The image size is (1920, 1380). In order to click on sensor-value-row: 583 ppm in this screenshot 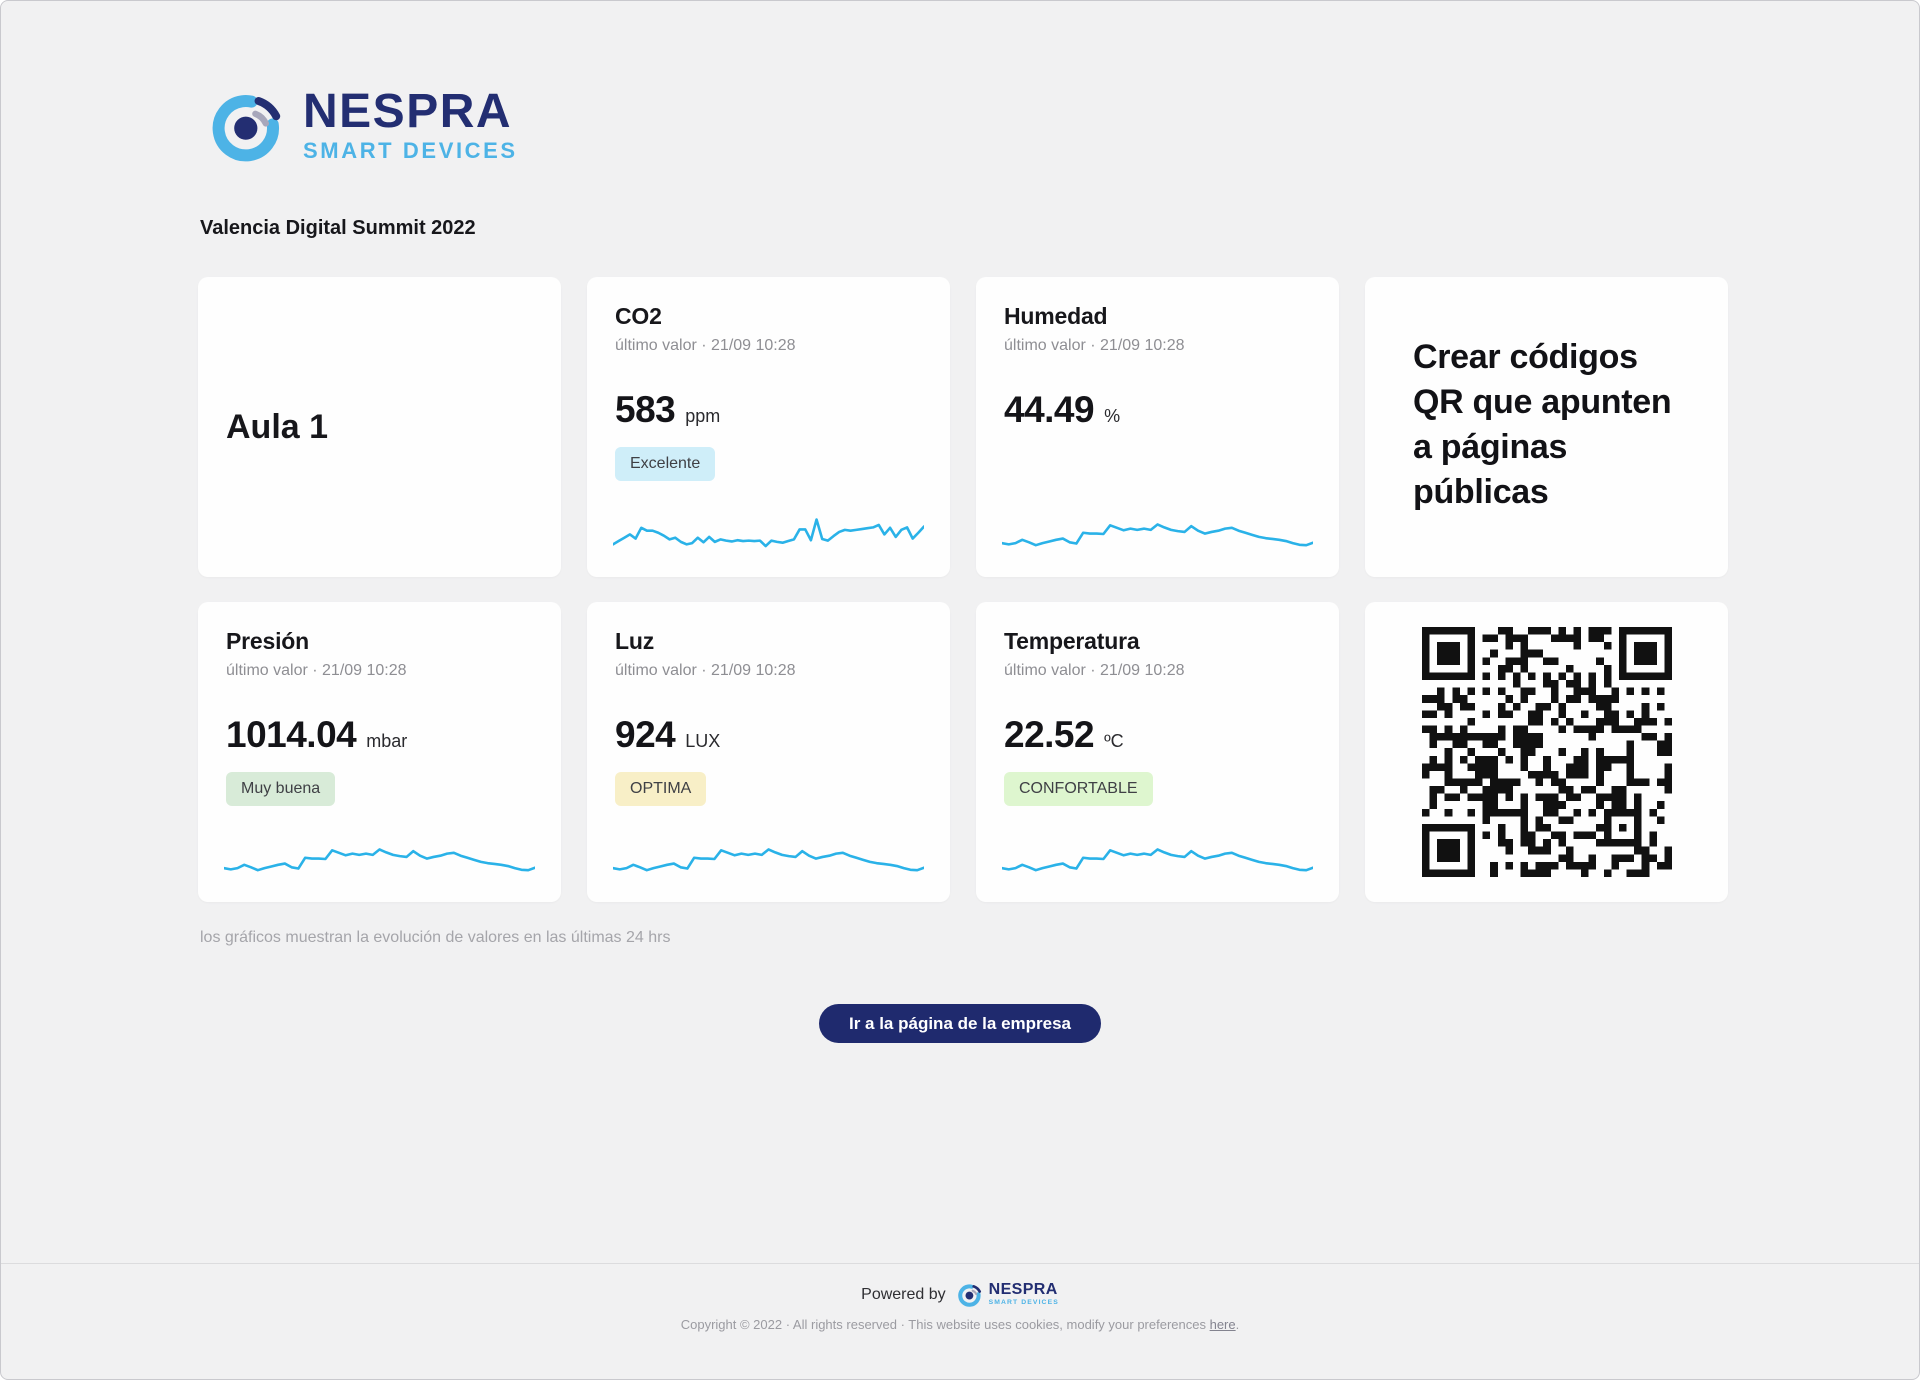, I will do `click(768, 410)`.